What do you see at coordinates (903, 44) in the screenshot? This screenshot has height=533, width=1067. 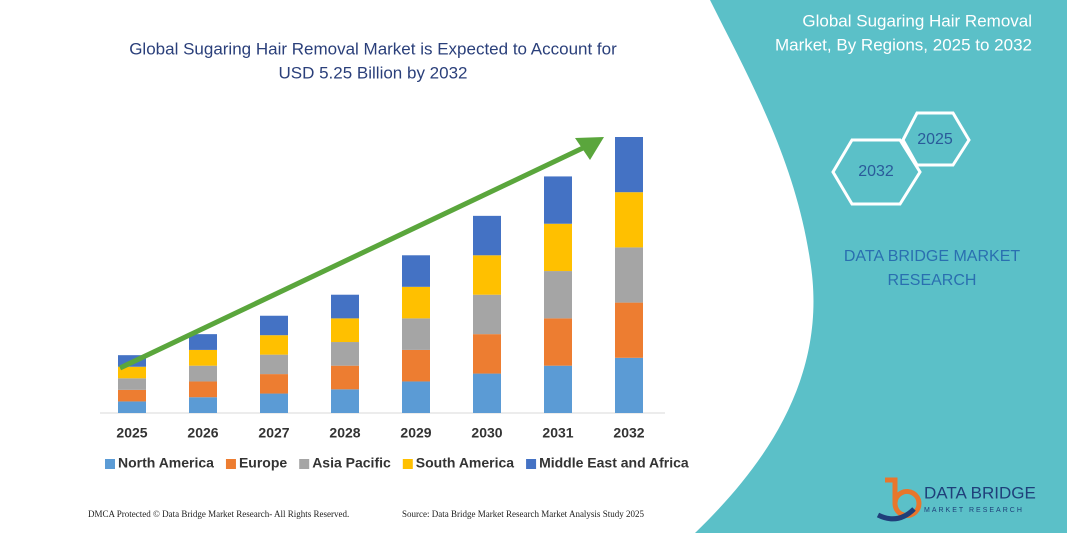 I see `panel-title: Market, By Regions, 2025 to 2032` at bounding box center [903, 44].